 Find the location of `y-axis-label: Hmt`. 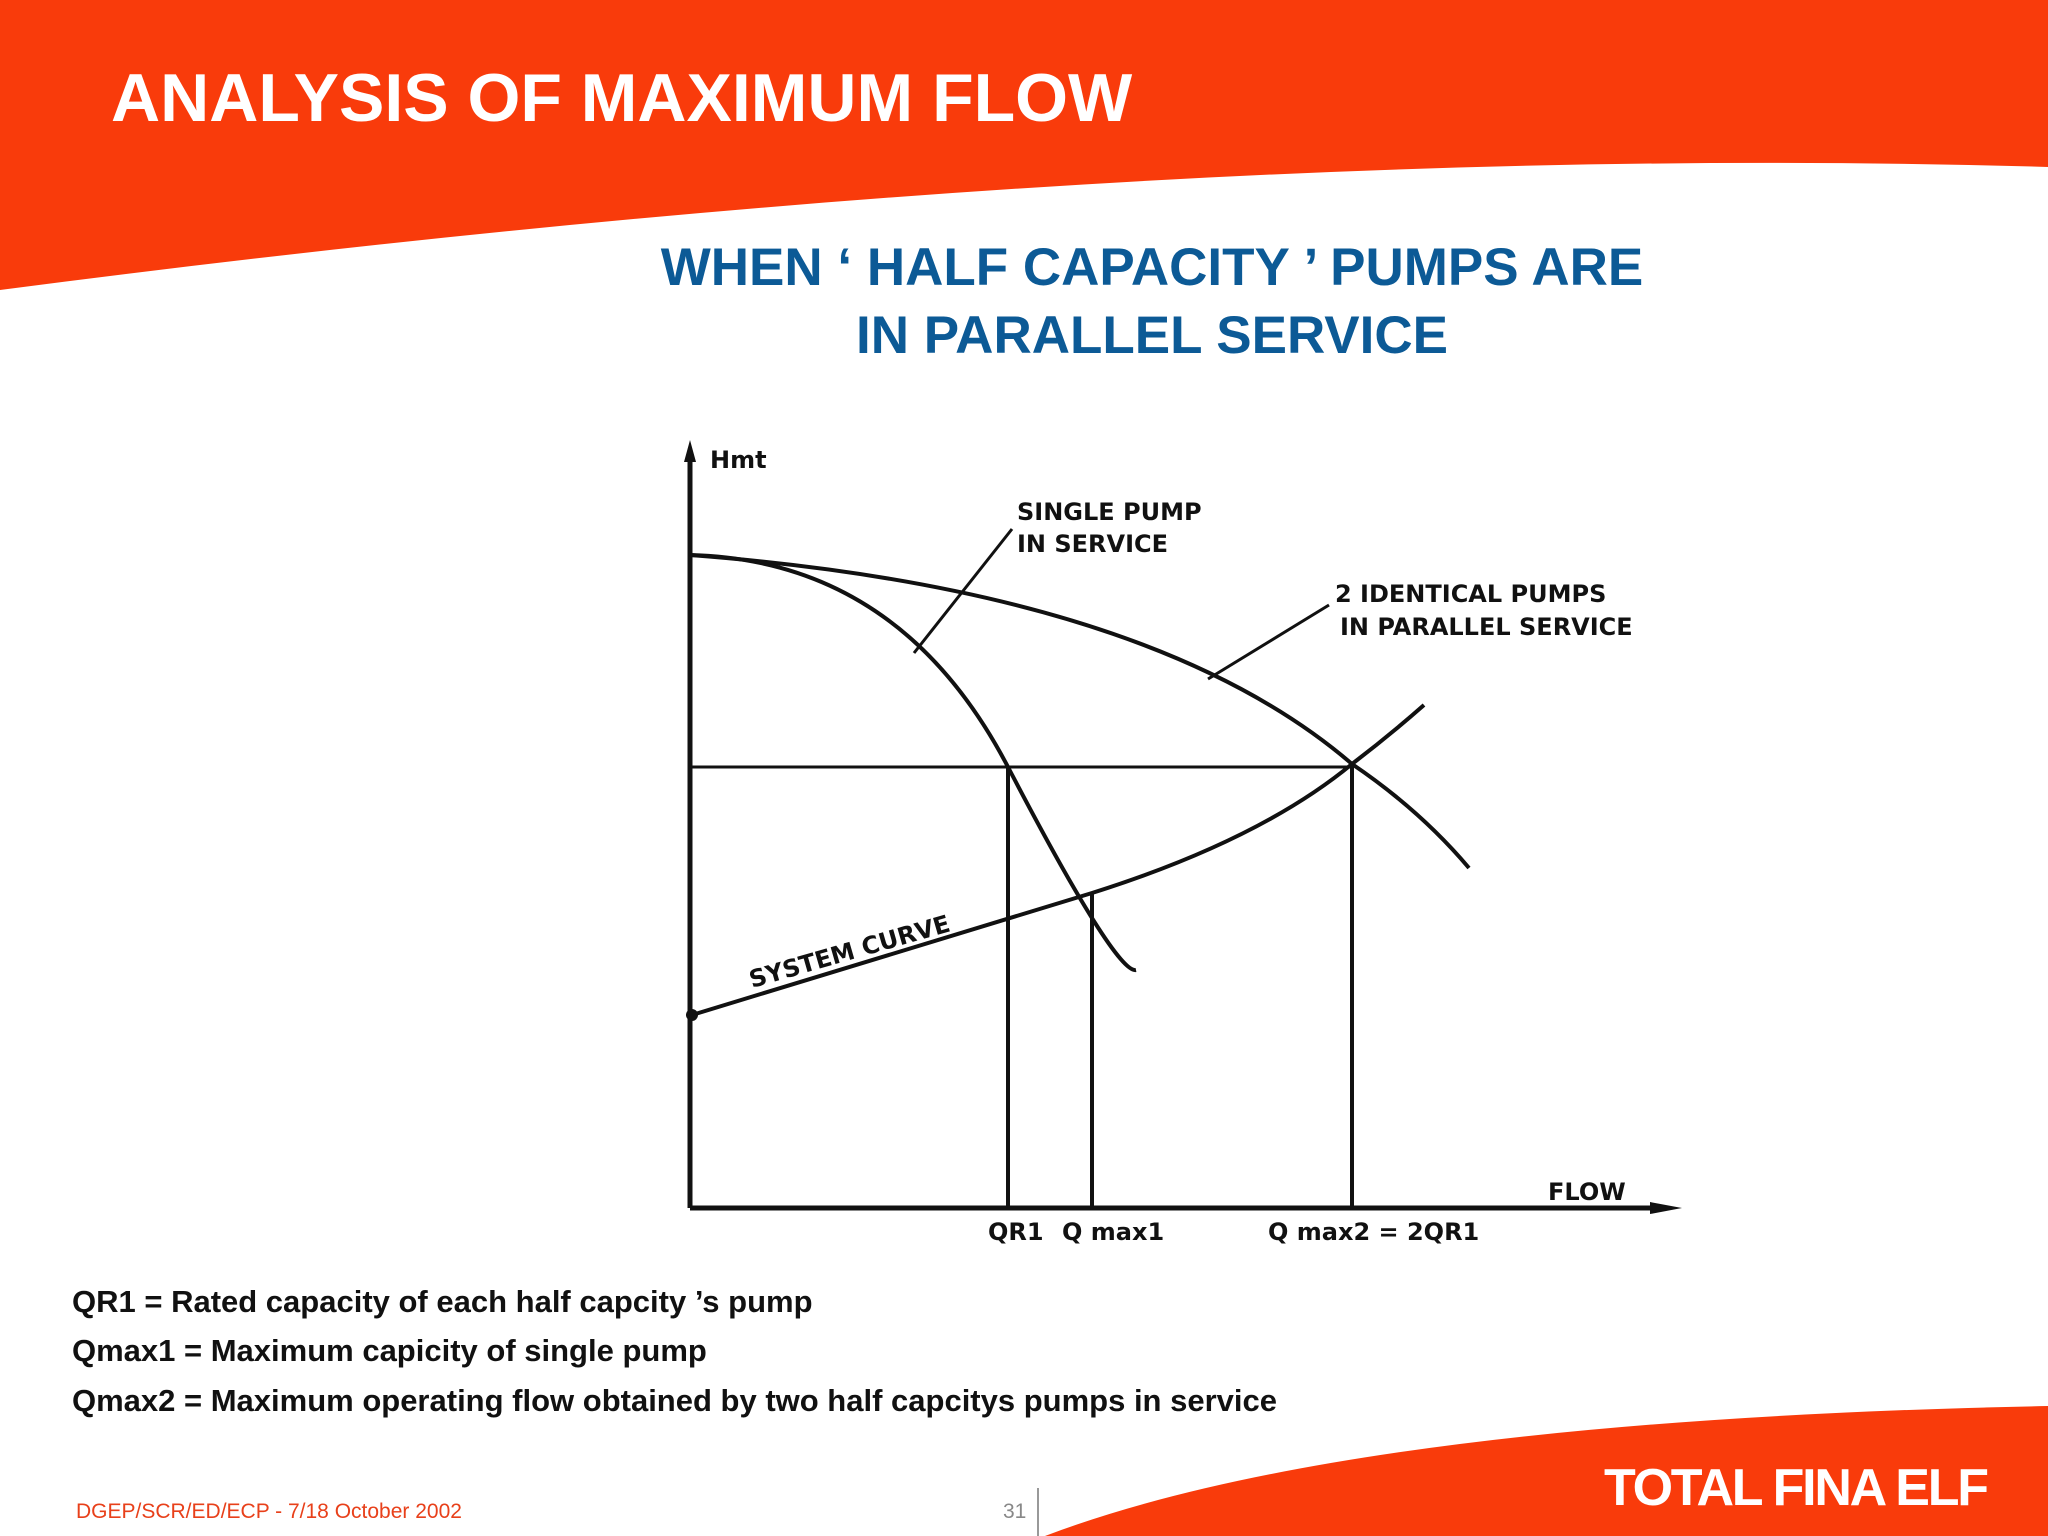

y-axis-label: Hmt is located at coordinates (738, 460).